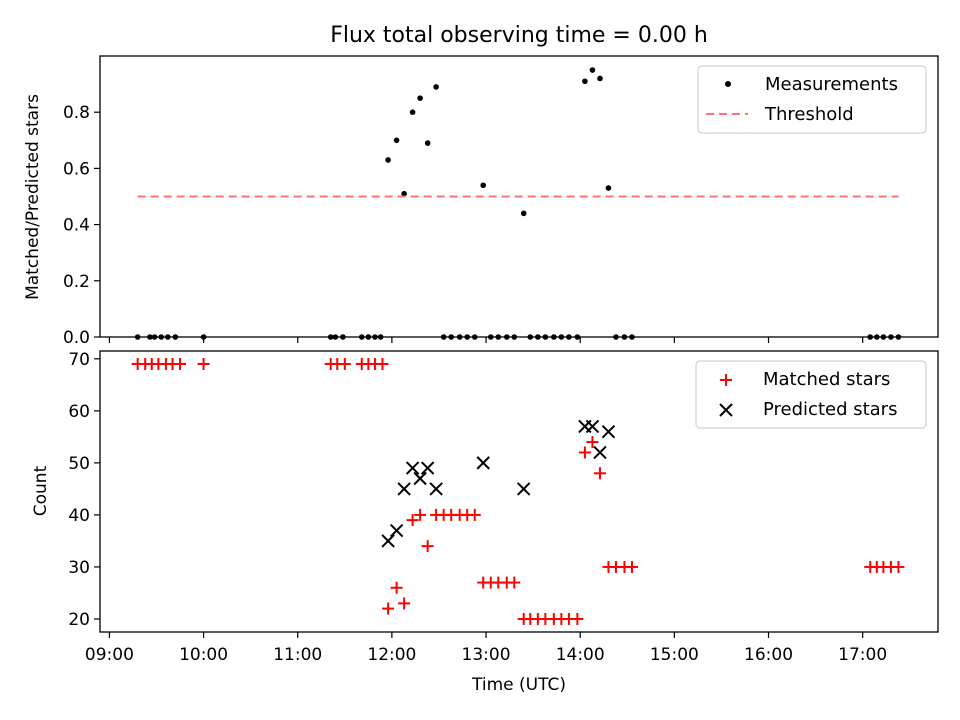  I want to click on bottom-y-tick-label: 40, so click(79, 516).